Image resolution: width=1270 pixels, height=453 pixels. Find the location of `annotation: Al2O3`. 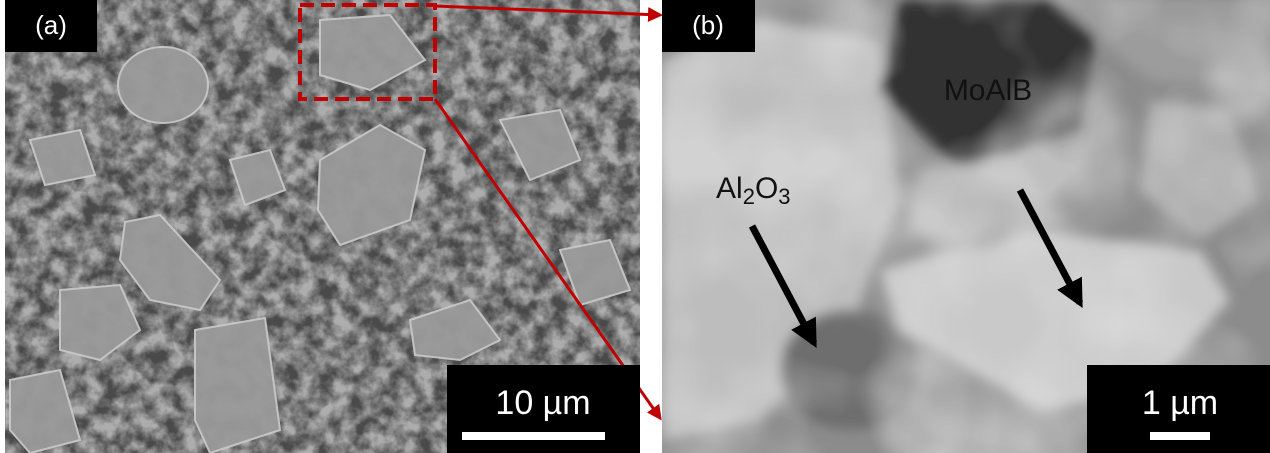

annotation: Al2O3 is located at coordinates (753, 190).